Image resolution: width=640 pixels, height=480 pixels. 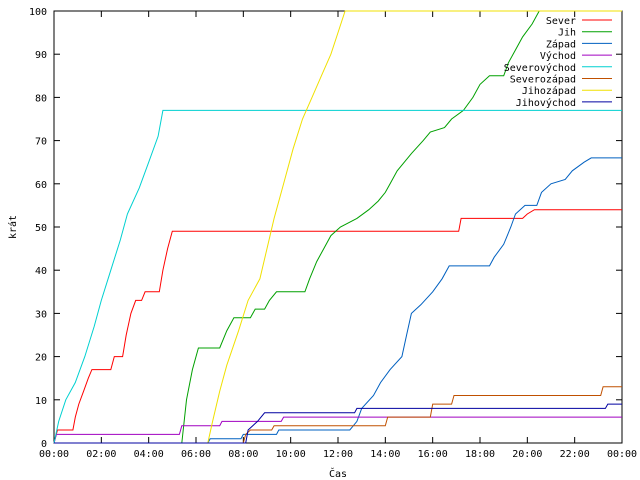 I want to click on legend-label: Jihovýchod, so click(x=546, y=103).